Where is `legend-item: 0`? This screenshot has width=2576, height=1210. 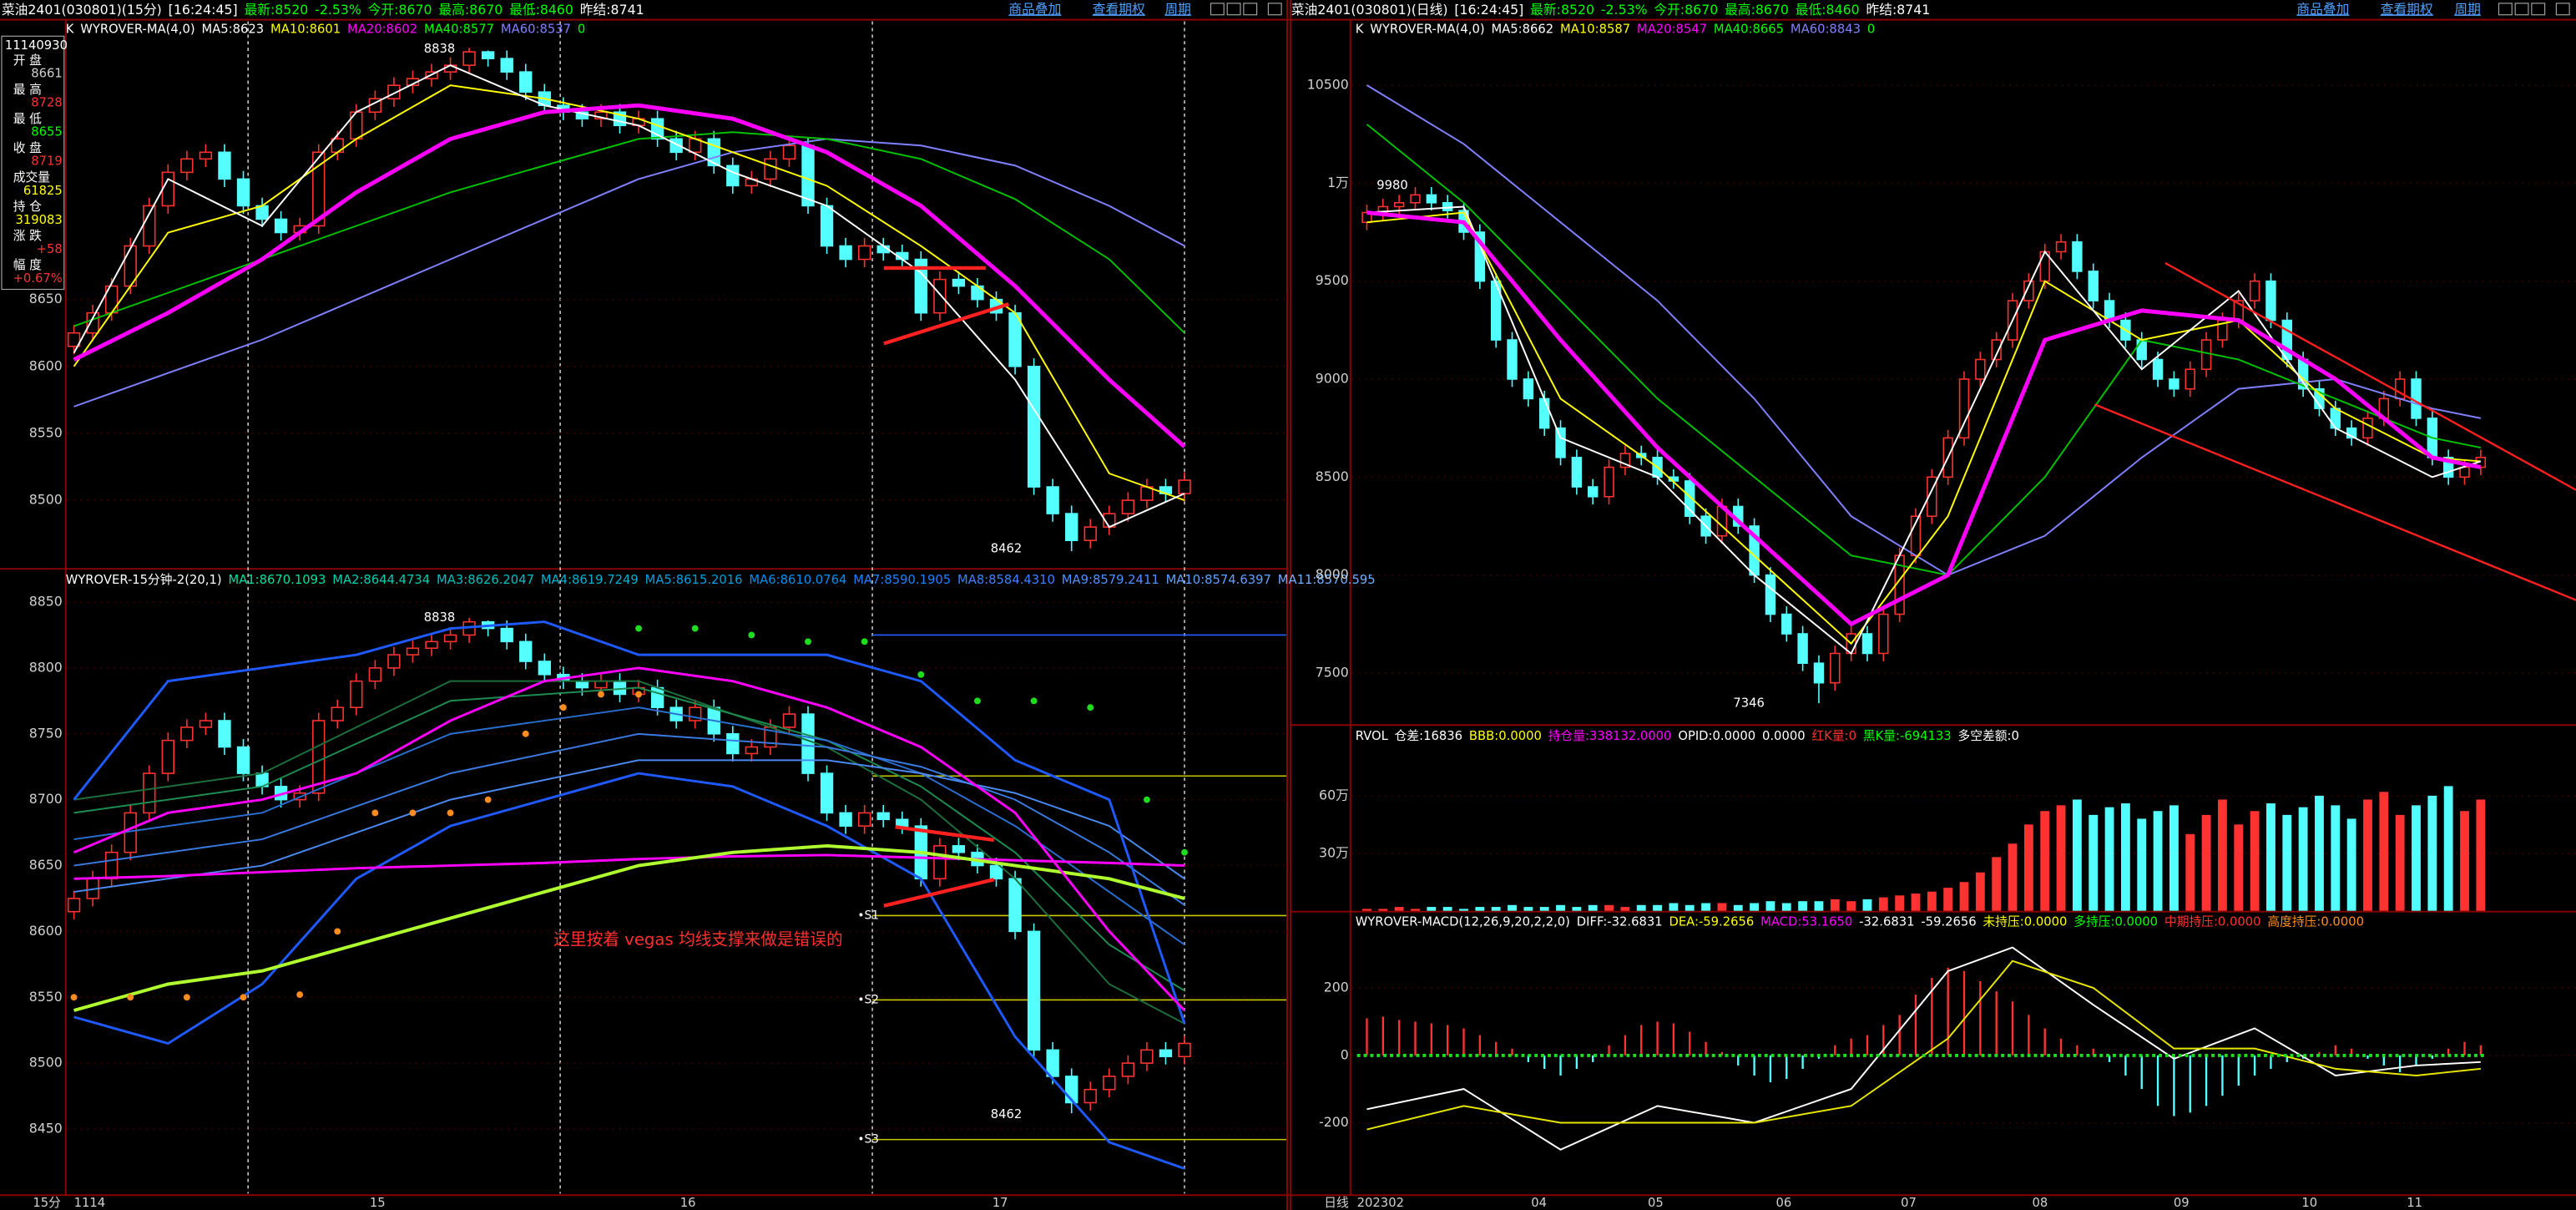
legend-item: 0 is located at coordinates (1871, 29).